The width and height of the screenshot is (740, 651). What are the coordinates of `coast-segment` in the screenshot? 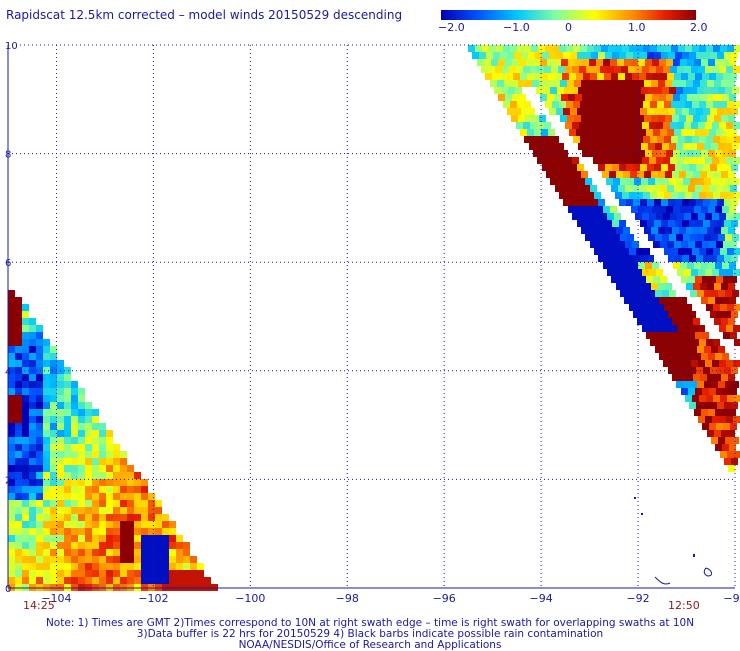 It's located at (708, 572).